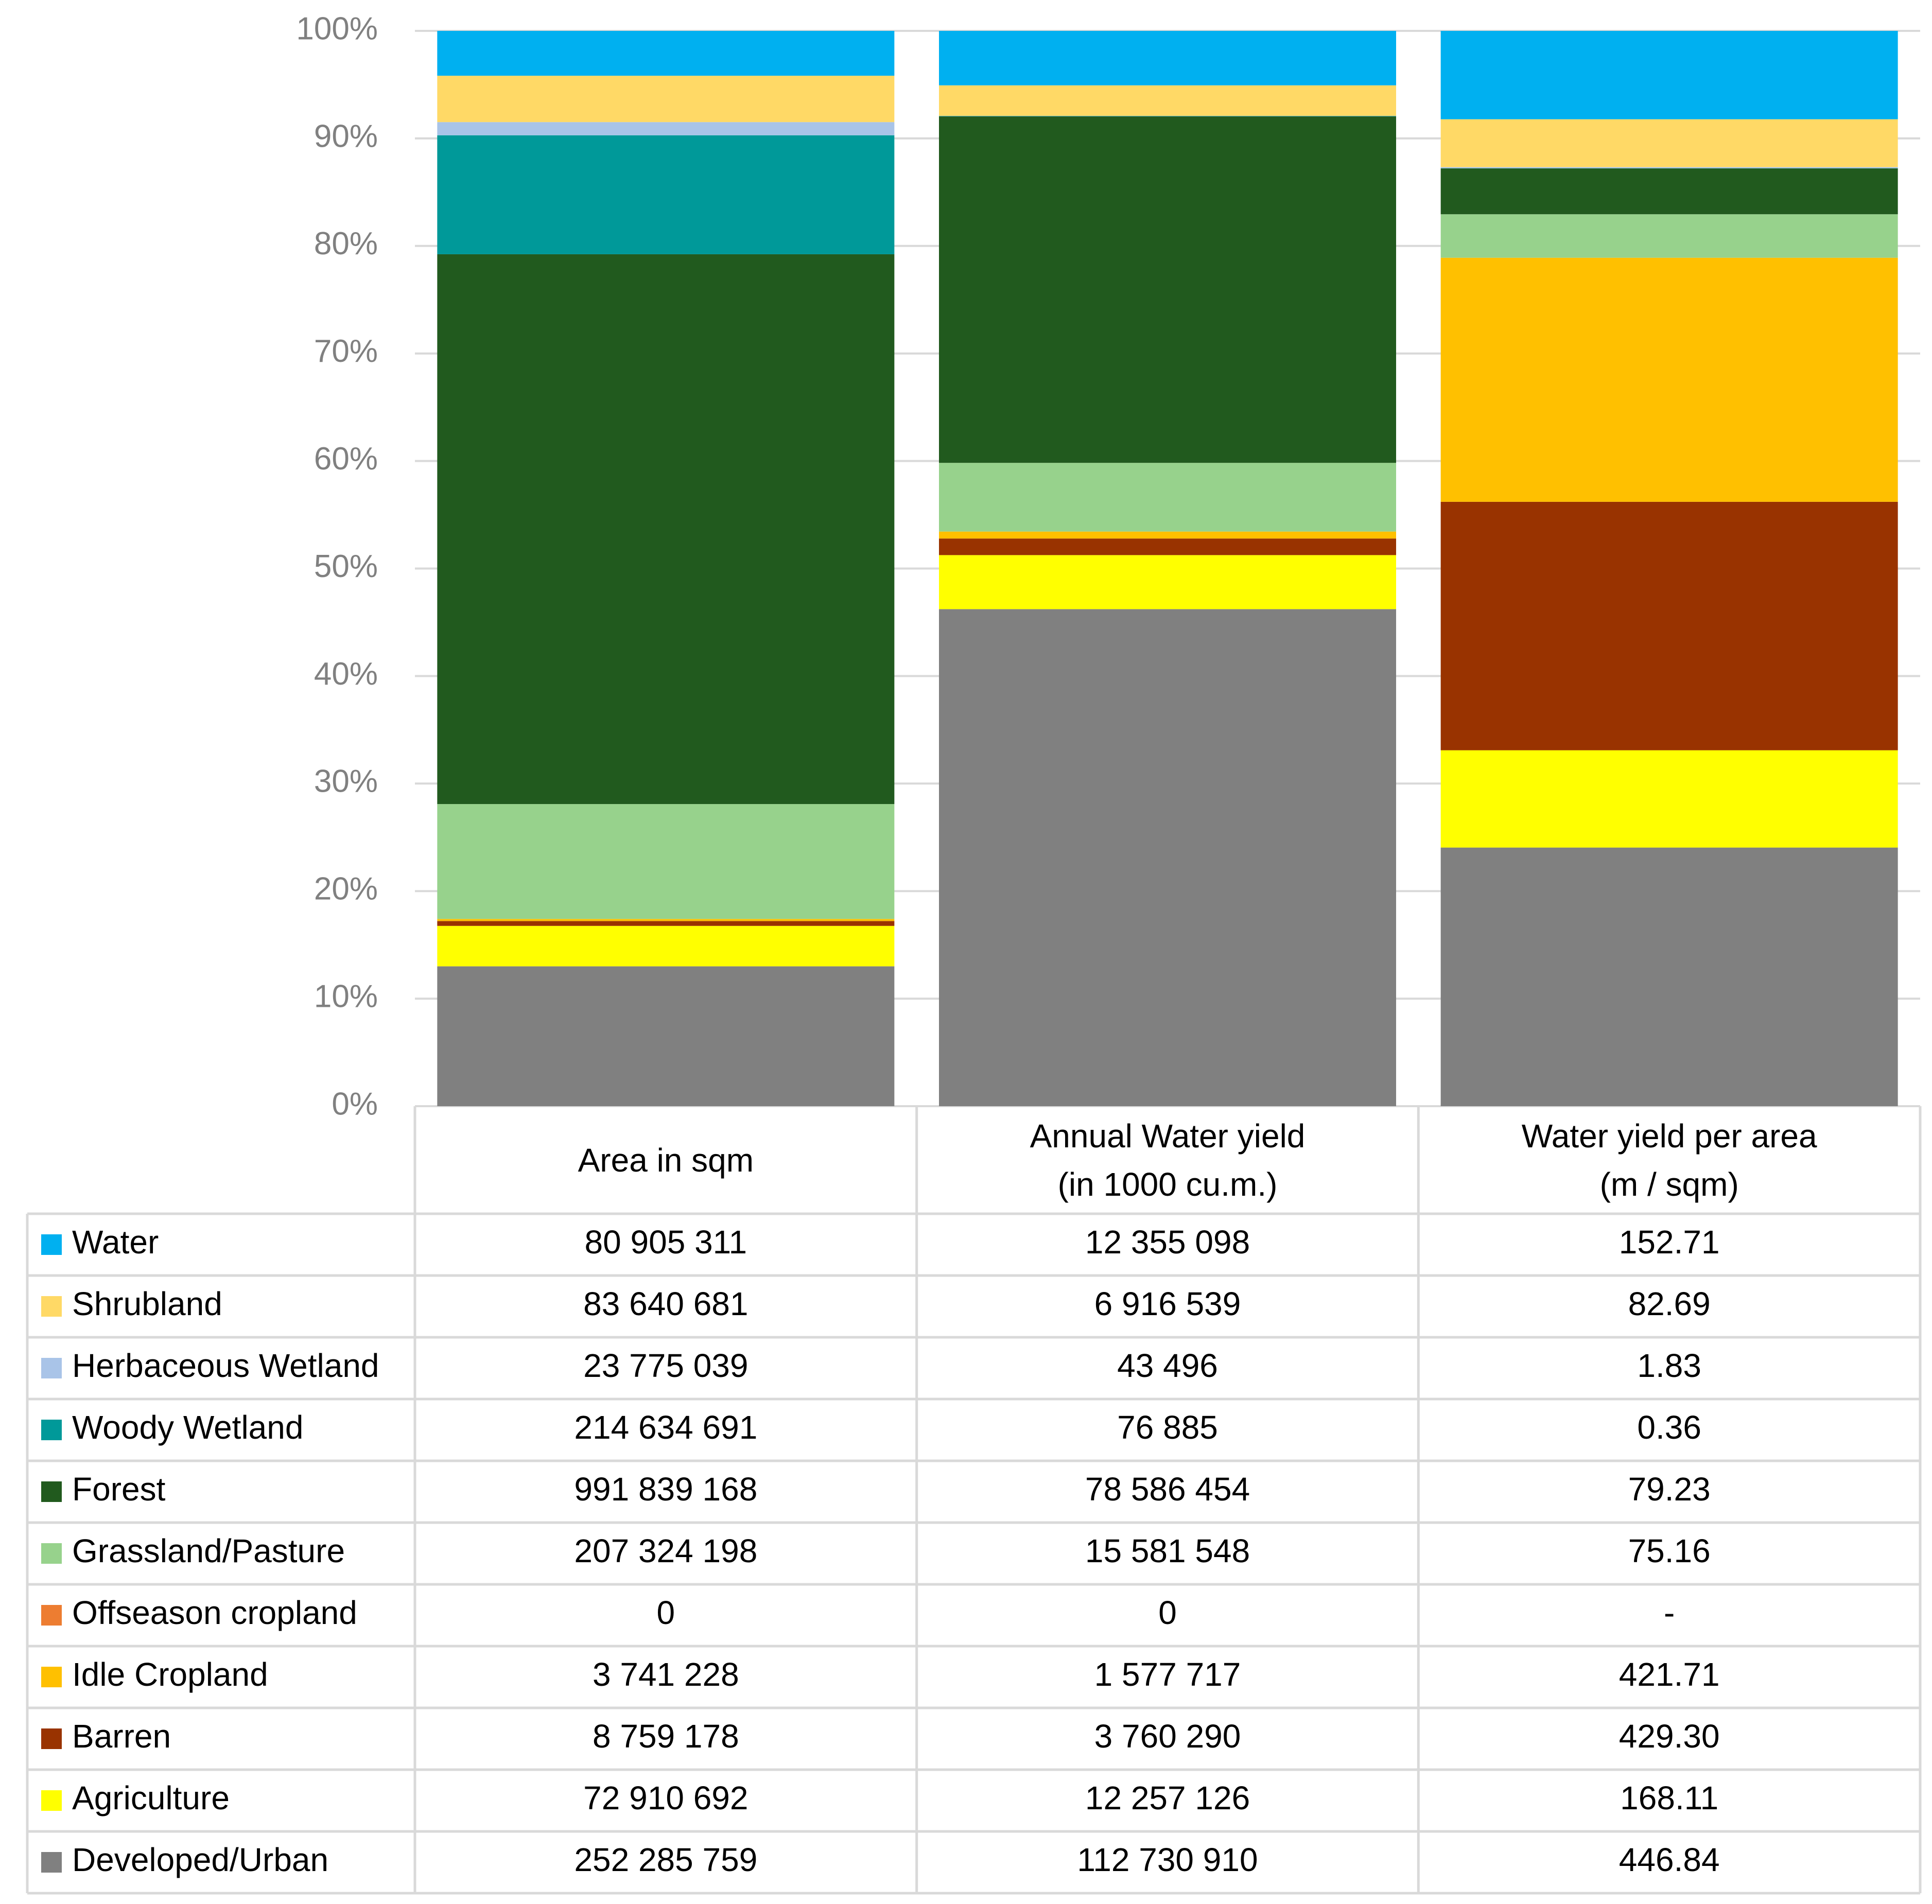 The image size is (1932, 1904). What do you see at coordinates (665, 1303) in the screenshot?
I see `table-value: 83 640 681` at bounding box center [665, 1303].